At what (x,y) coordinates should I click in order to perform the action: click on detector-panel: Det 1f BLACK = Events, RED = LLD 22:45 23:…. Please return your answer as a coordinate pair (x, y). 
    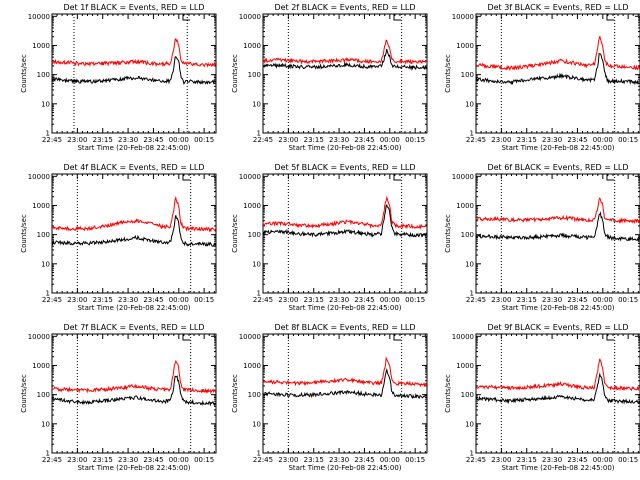
    Looking at the image, I should click on (118, 77).